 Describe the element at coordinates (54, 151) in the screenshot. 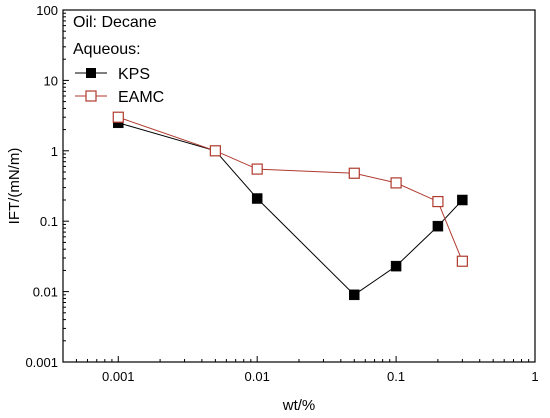

I see `y-tick-label-3: 1` at that location.